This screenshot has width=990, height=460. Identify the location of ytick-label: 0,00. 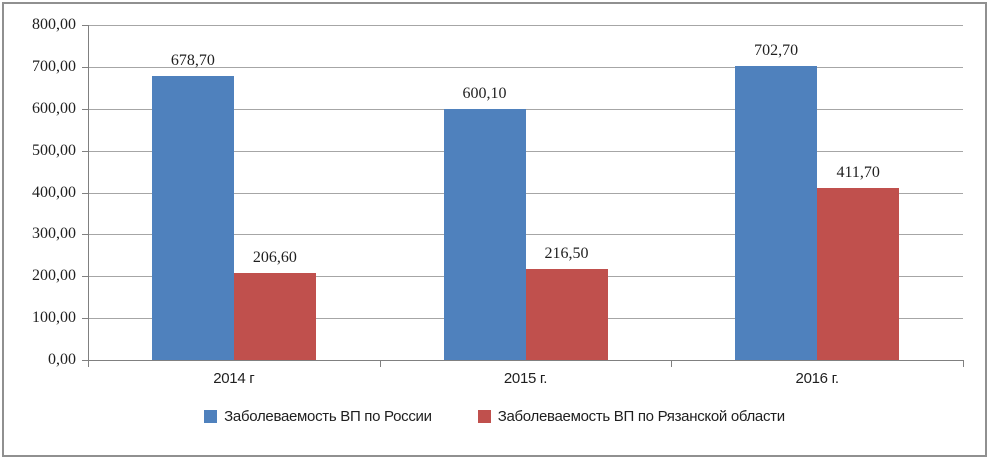
(62, 359).